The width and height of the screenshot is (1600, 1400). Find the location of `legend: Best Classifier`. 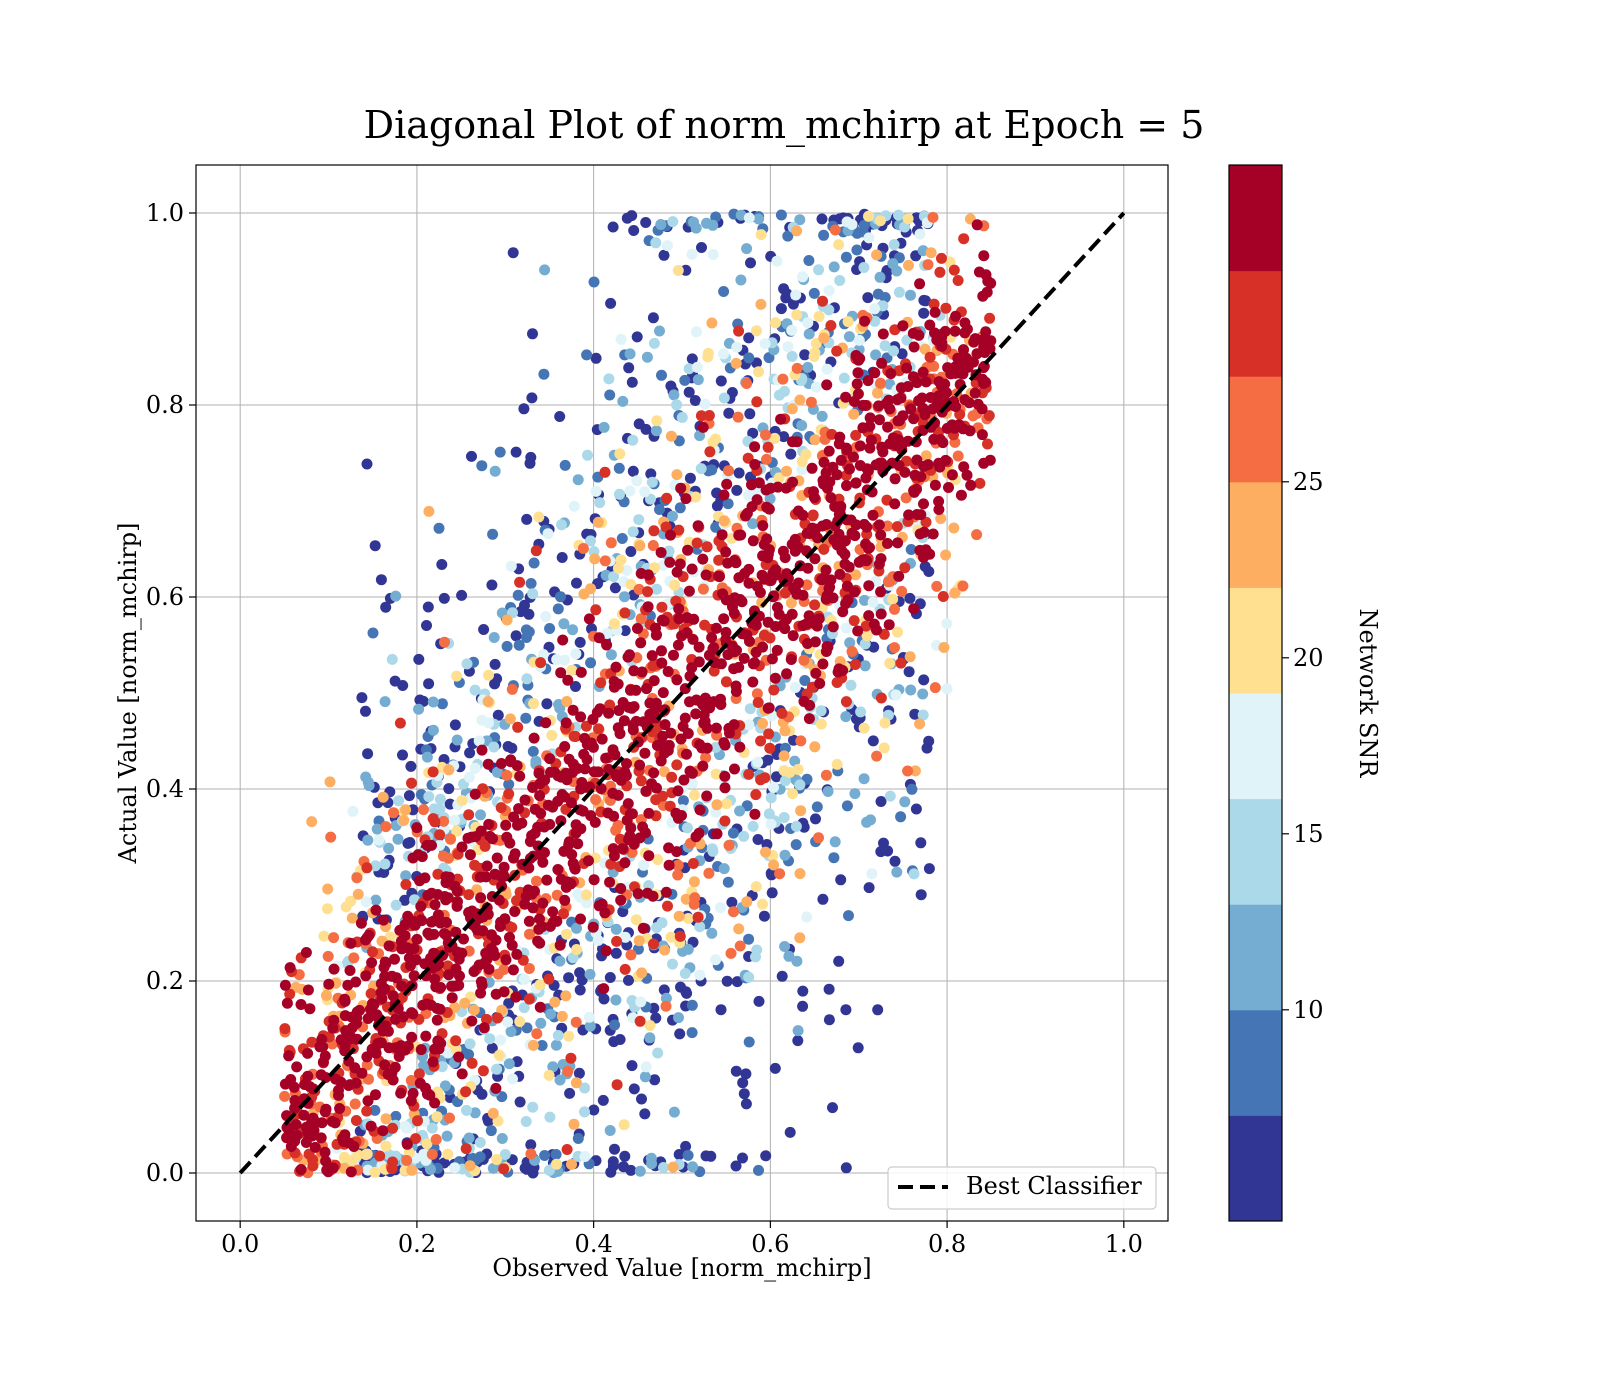

legend: Best Classifier is located at coordinates (1022, 1188).